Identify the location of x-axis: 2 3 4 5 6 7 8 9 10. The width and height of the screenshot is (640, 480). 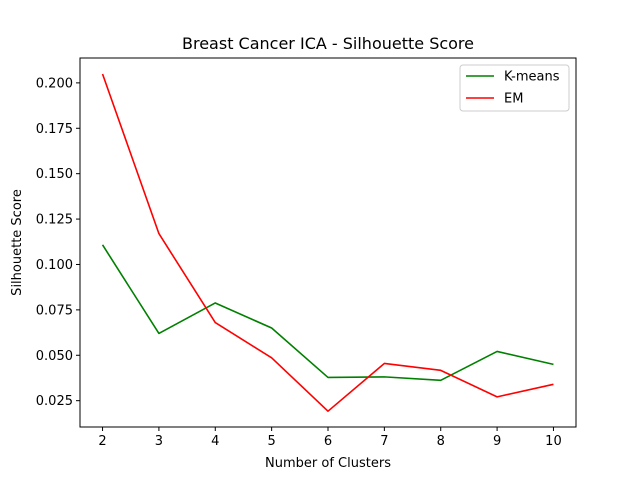
(330, 438).